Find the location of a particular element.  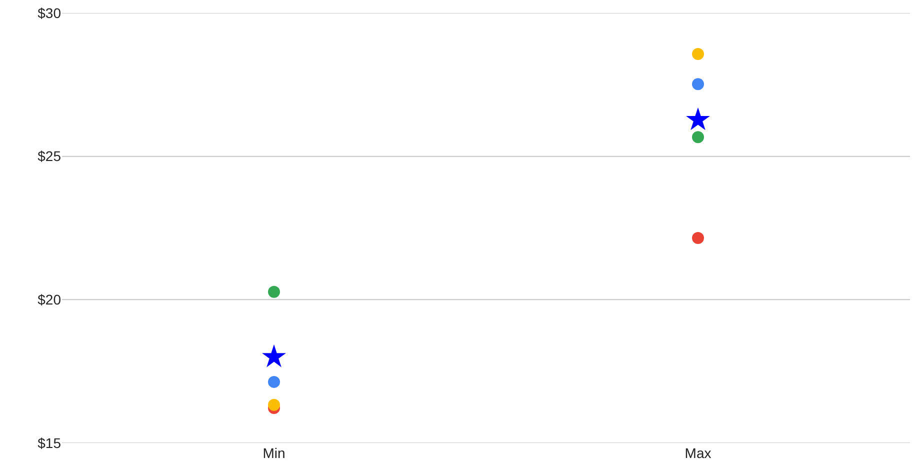

y-tick-label: $25 is located at coordinates (50, 156).